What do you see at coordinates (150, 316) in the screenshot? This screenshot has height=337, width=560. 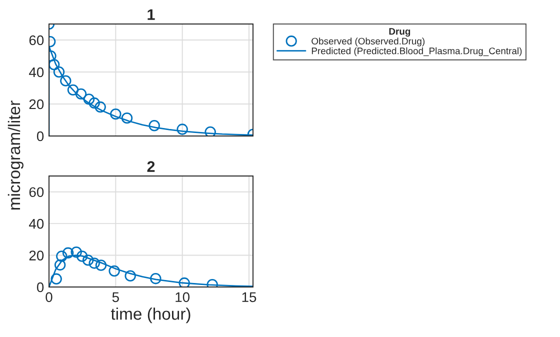 I see `x-axis-title: time (hour)` at bounding box center [150, 316].